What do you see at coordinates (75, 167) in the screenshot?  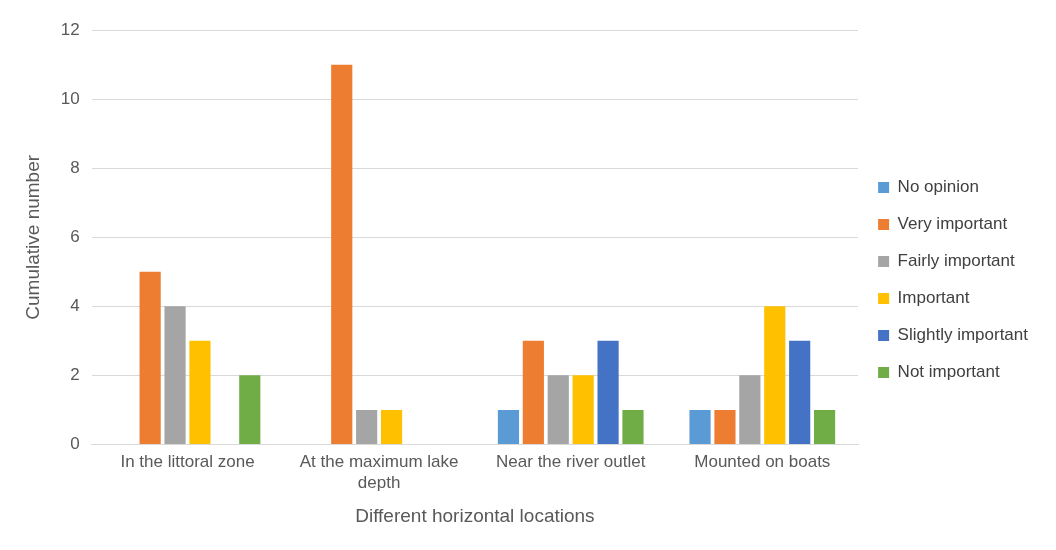 I see `y-tick-label: 8` at bounding box center [75, 167].